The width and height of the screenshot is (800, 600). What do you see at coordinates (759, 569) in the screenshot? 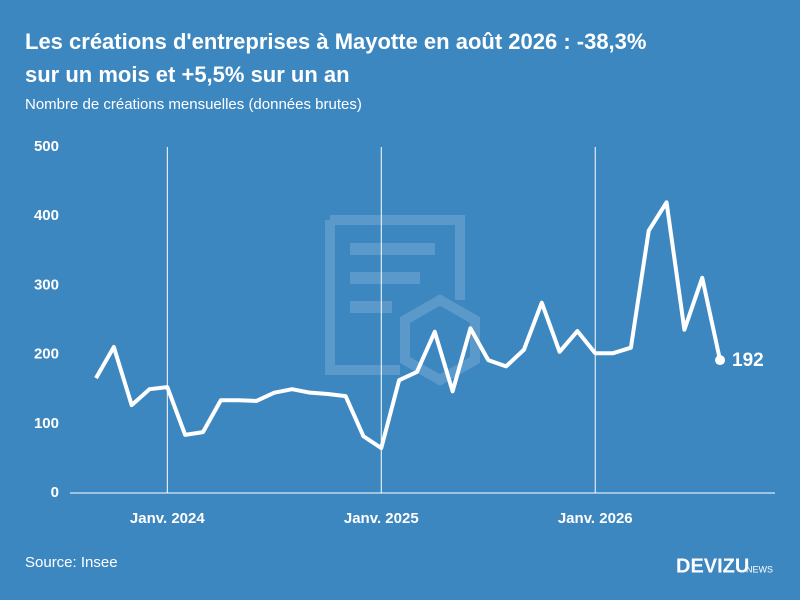
I see `brand-suffix: NEWS` at bounding box center [759, 569].